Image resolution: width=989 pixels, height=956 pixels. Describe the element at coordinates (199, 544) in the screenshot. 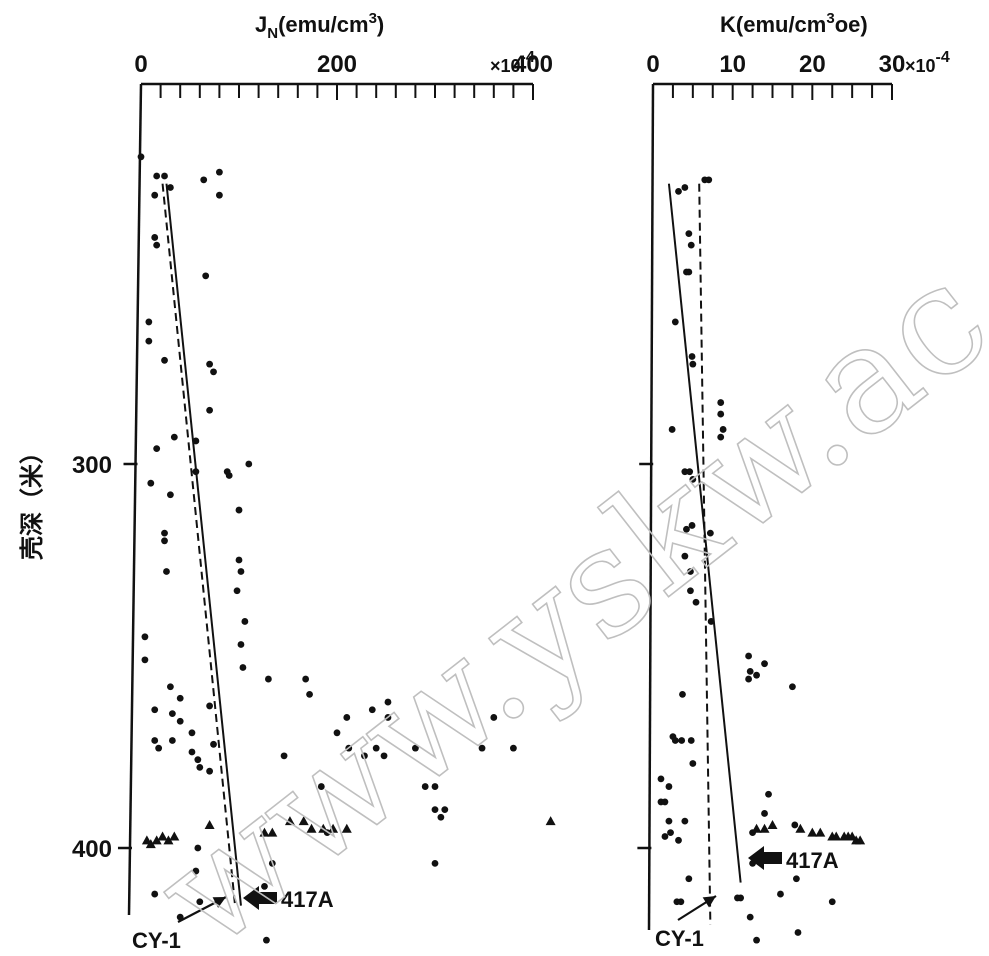

I see `trend-line-dashed` at that location.